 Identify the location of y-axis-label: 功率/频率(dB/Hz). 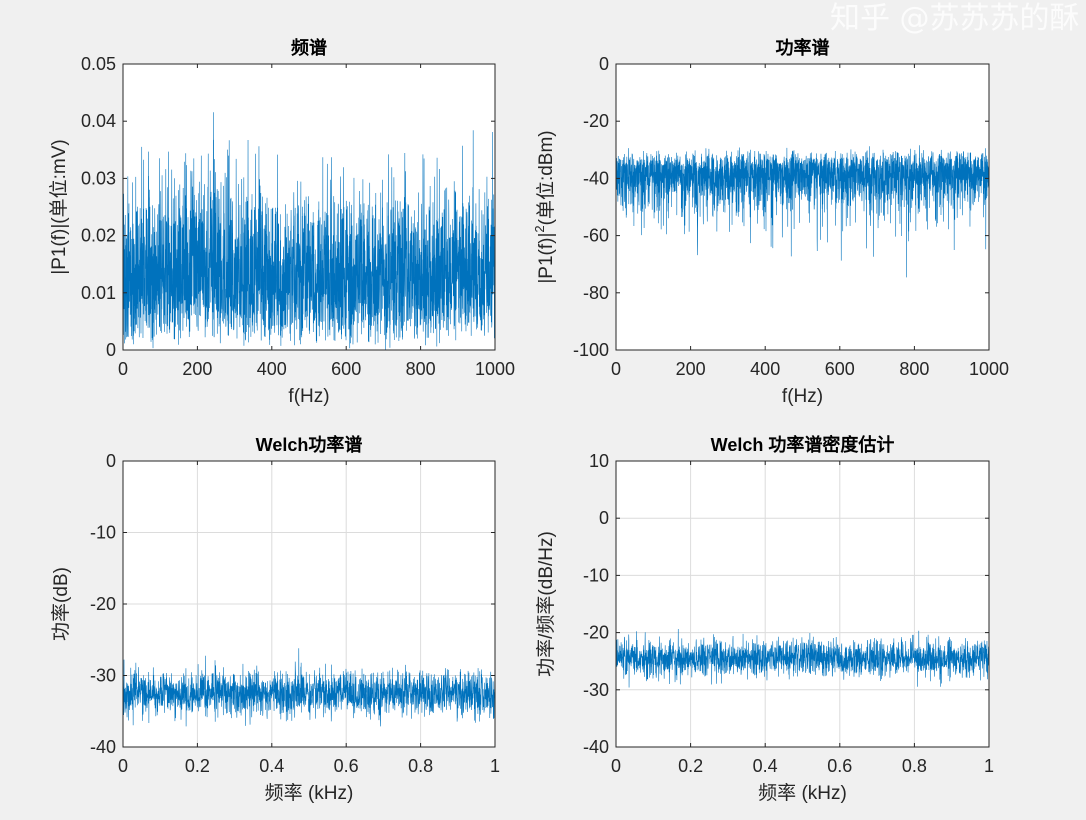
(546, 604).